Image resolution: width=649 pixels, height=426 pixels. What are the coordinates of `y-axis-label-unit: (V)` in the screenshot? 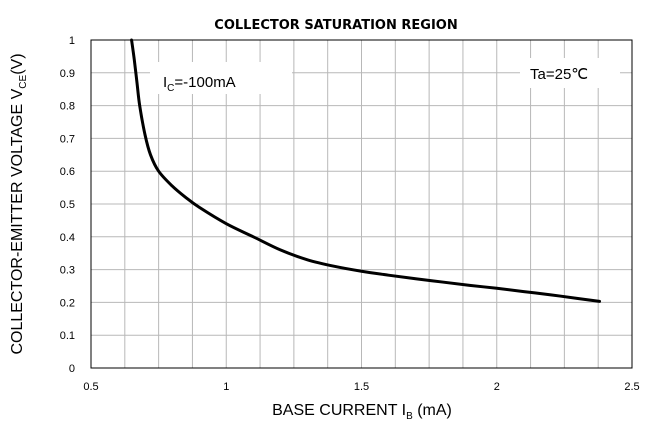 It's located at (17, 63).